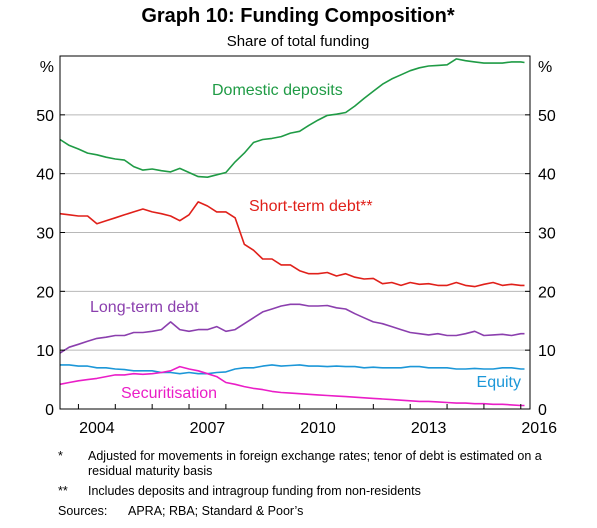 This screenshot has height=528, width=597. Describe the element at coordinates (547, 351) in the screenshot. I see `y-tick-label-right-10: 10` at that location.